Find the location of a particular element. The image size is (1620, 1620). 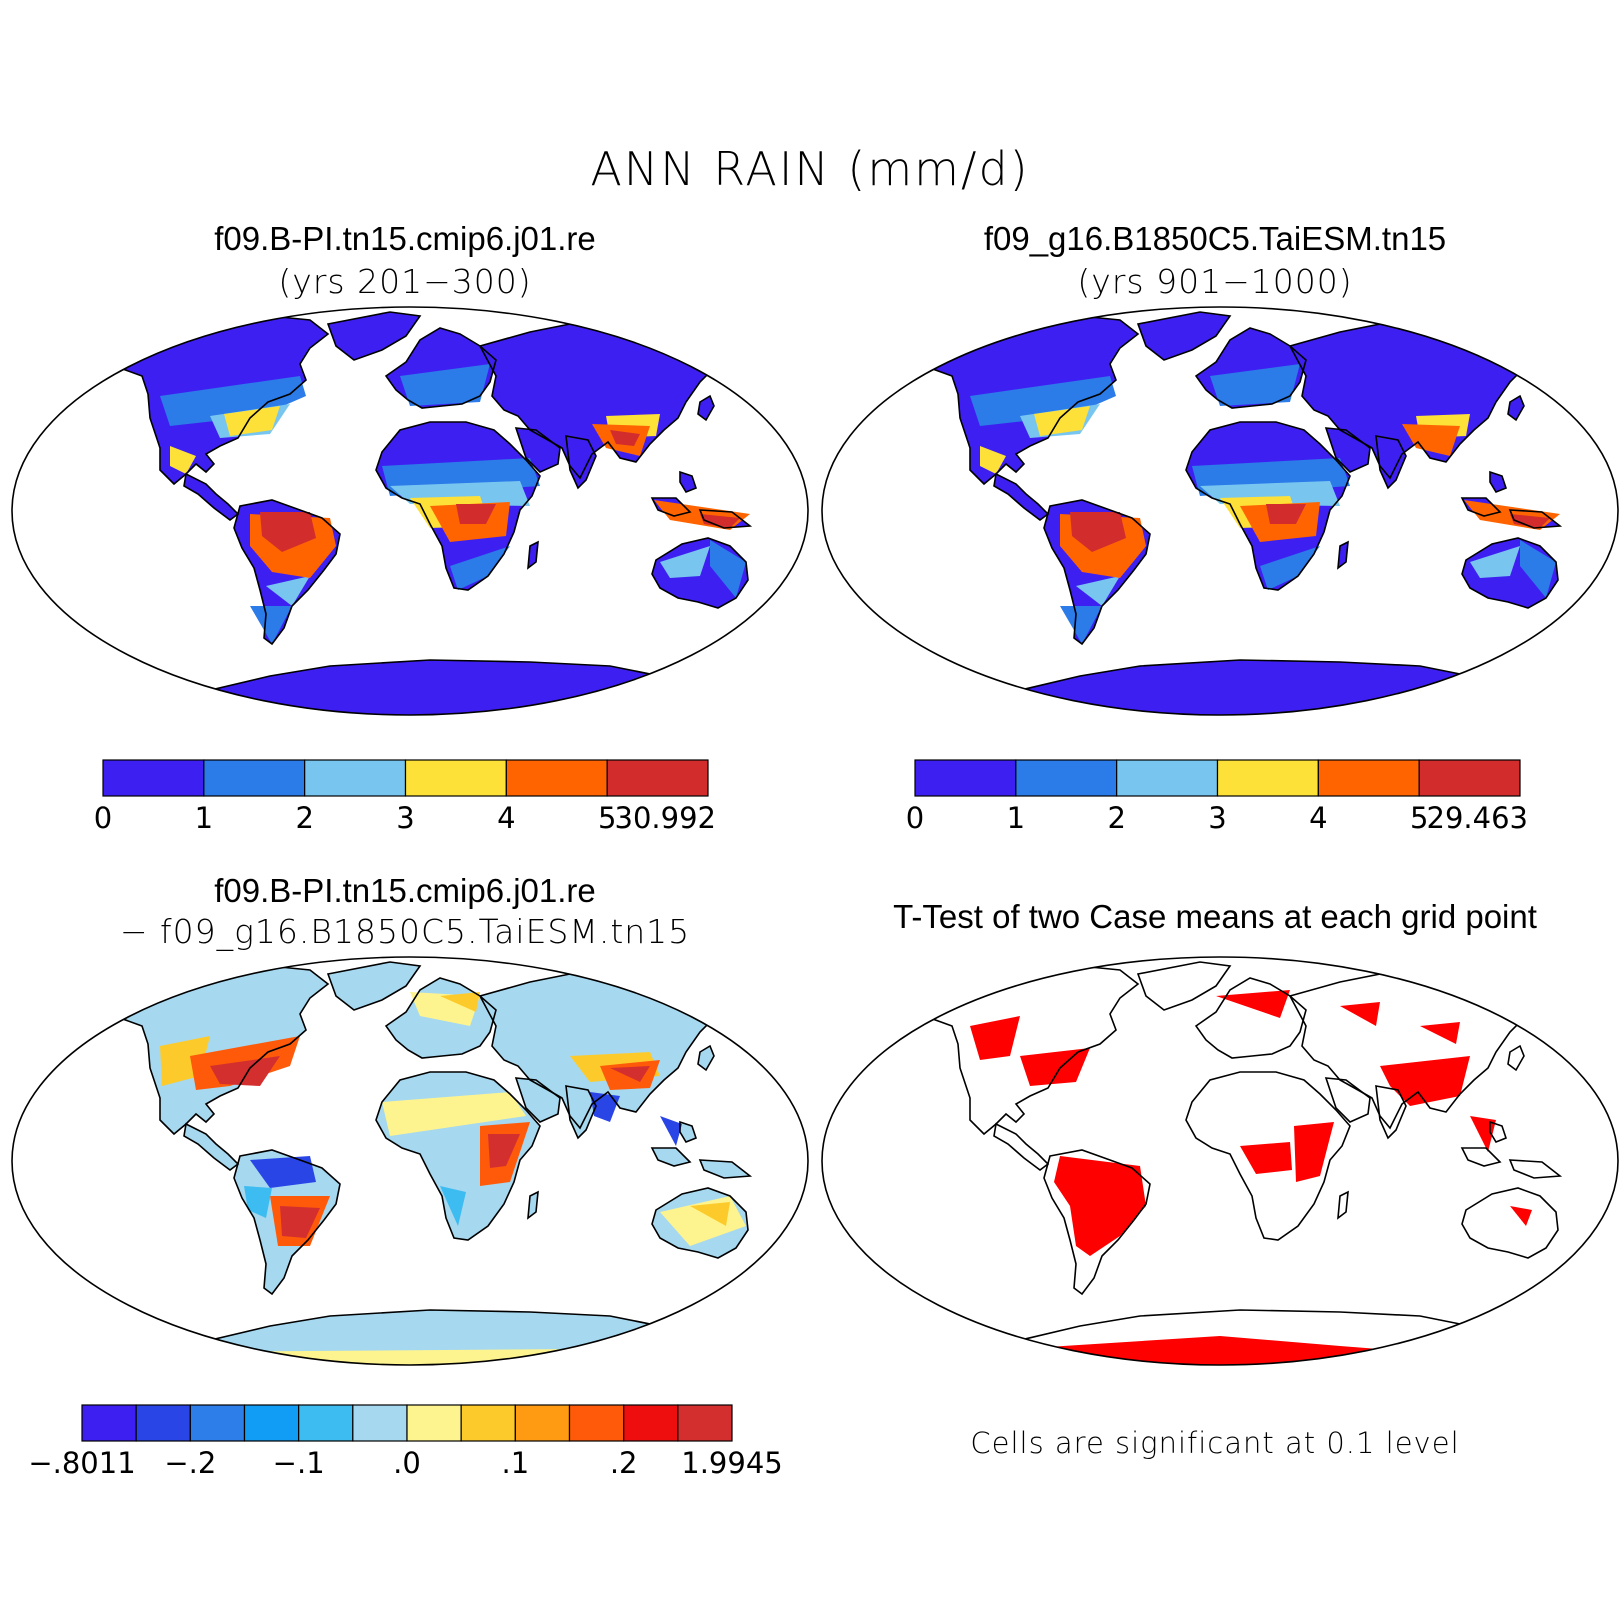

colorbar-label: 1.9945 is located at coordinates (731, 1463).